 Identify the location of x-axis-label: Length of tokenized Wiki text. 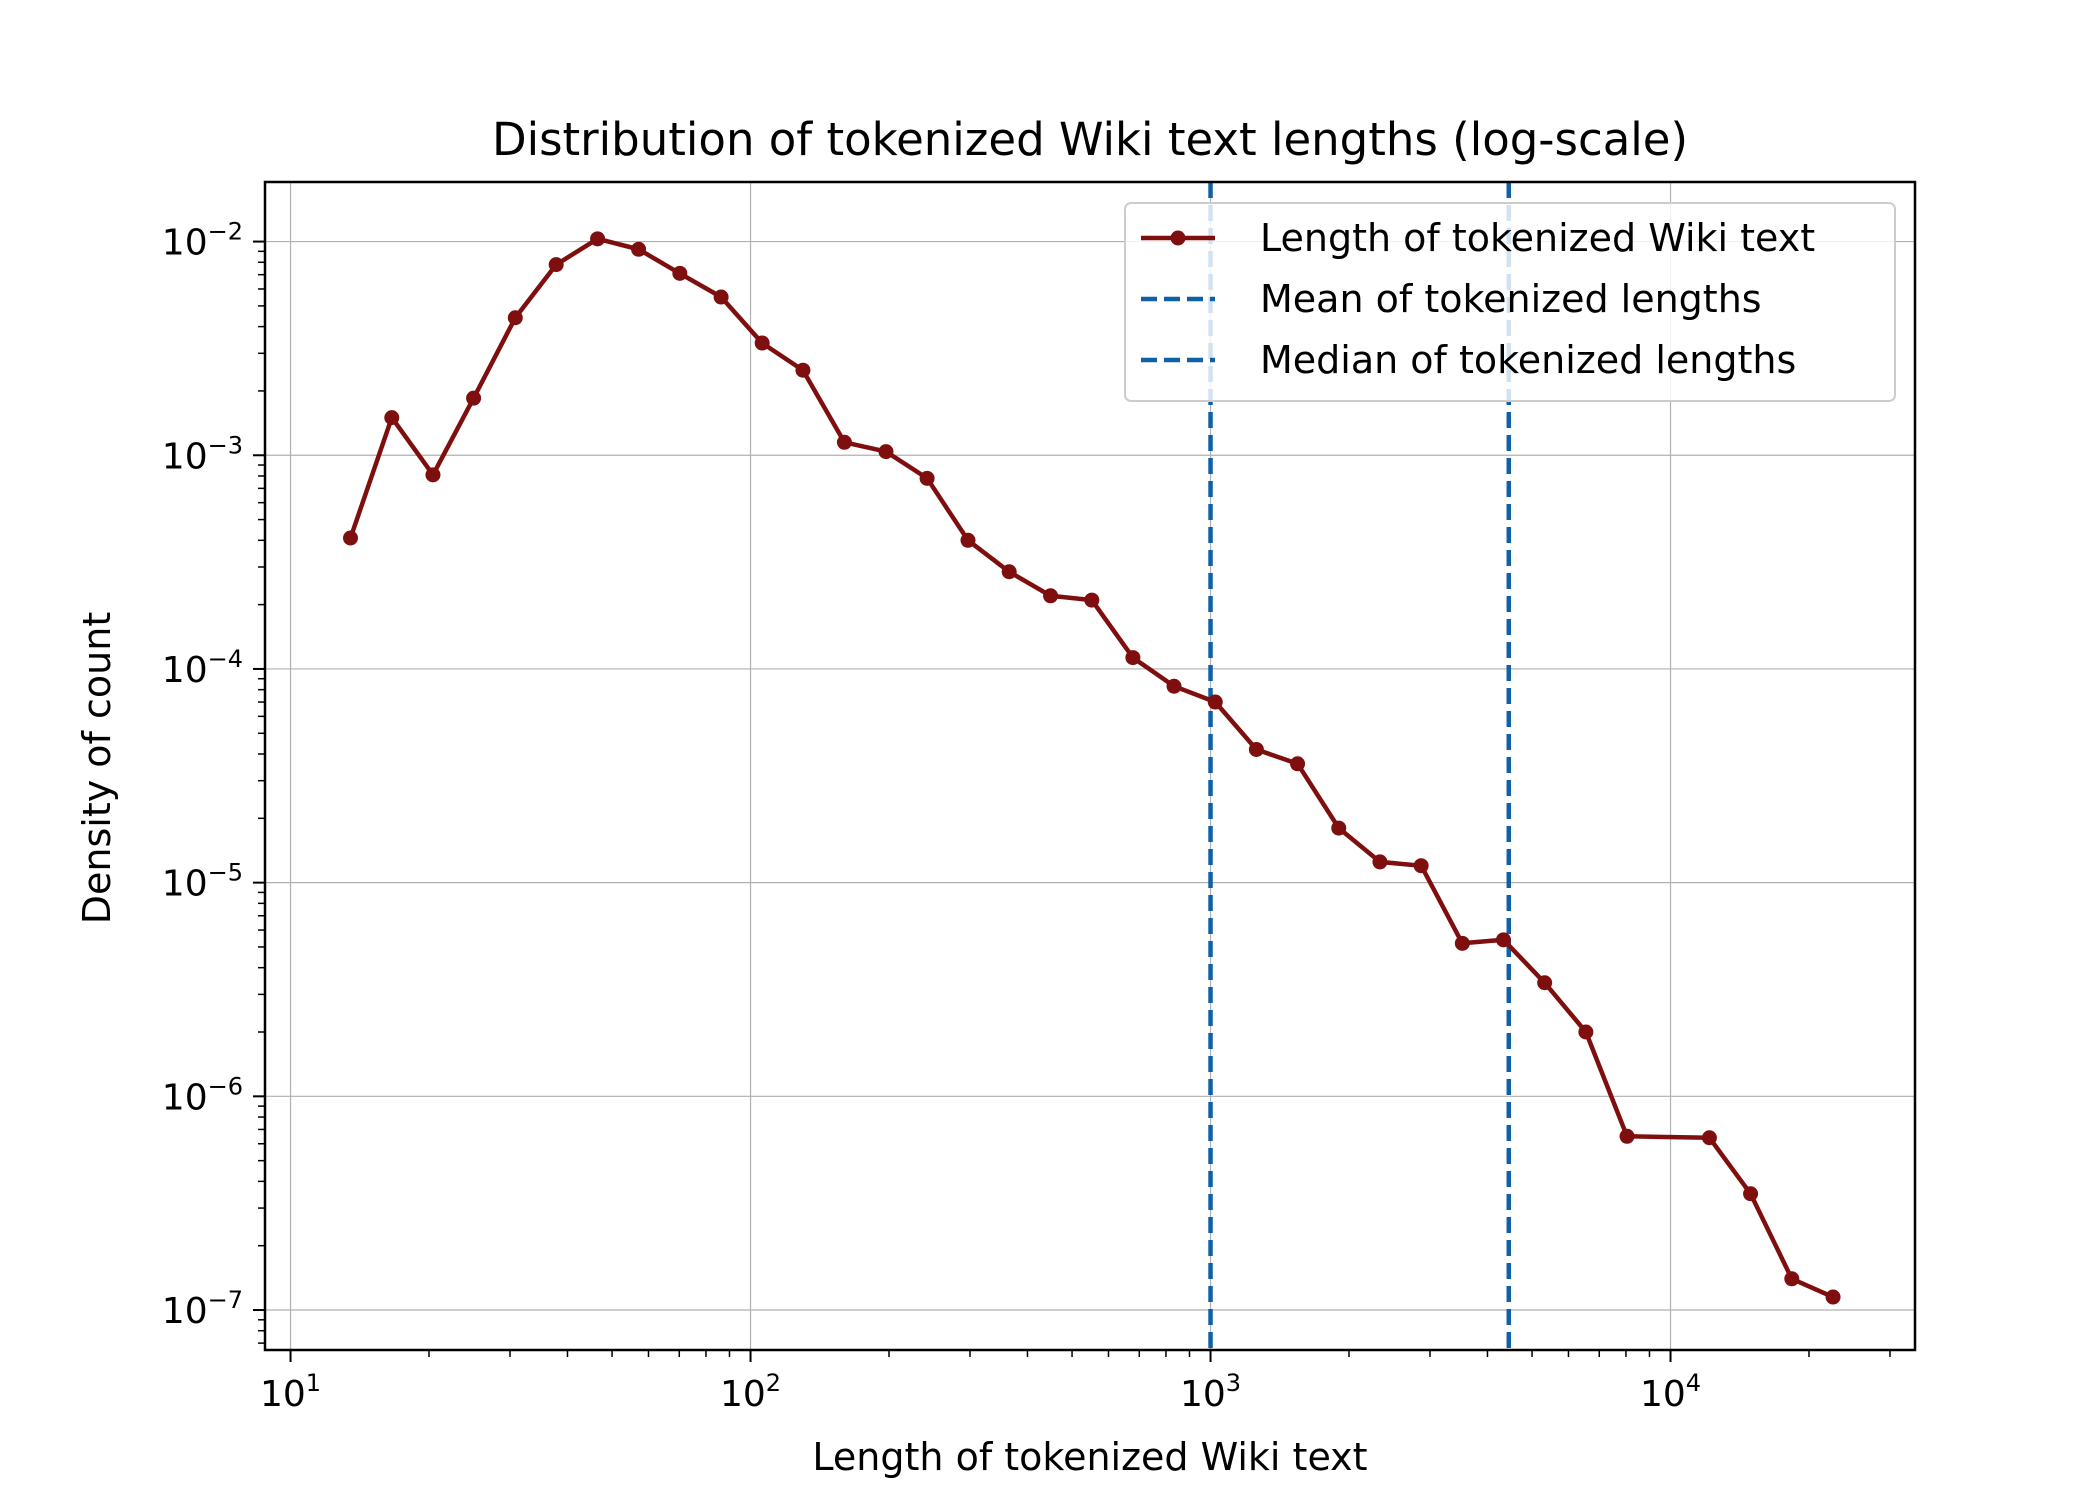
(1089, 1457).